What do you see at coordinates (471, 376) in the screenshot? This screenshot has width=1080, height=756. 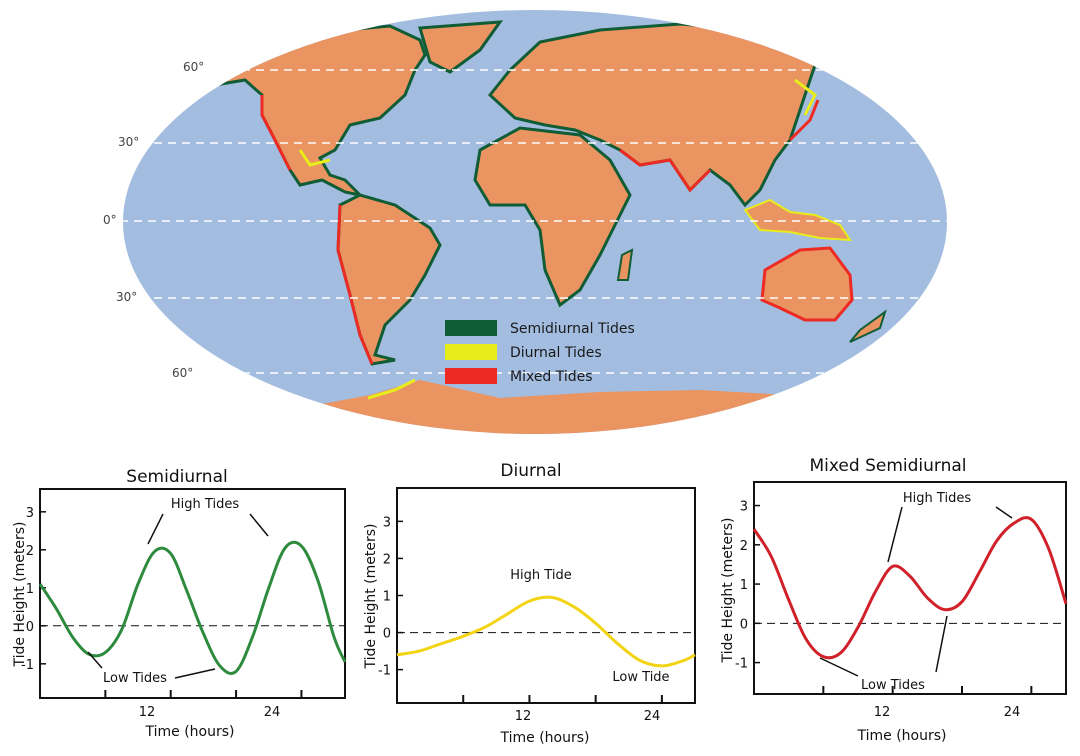 I see `legend-swatch-mixed` at bounding box center [471, 376].